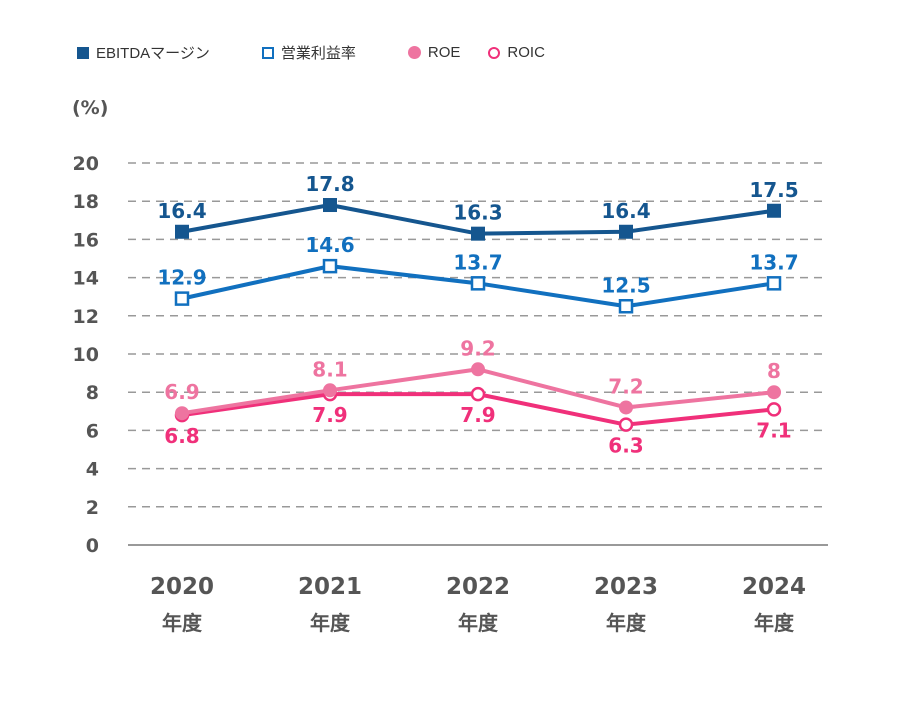 The image size is (900, 704). I want to click on y-tick-label: 10, so click(86, 355).